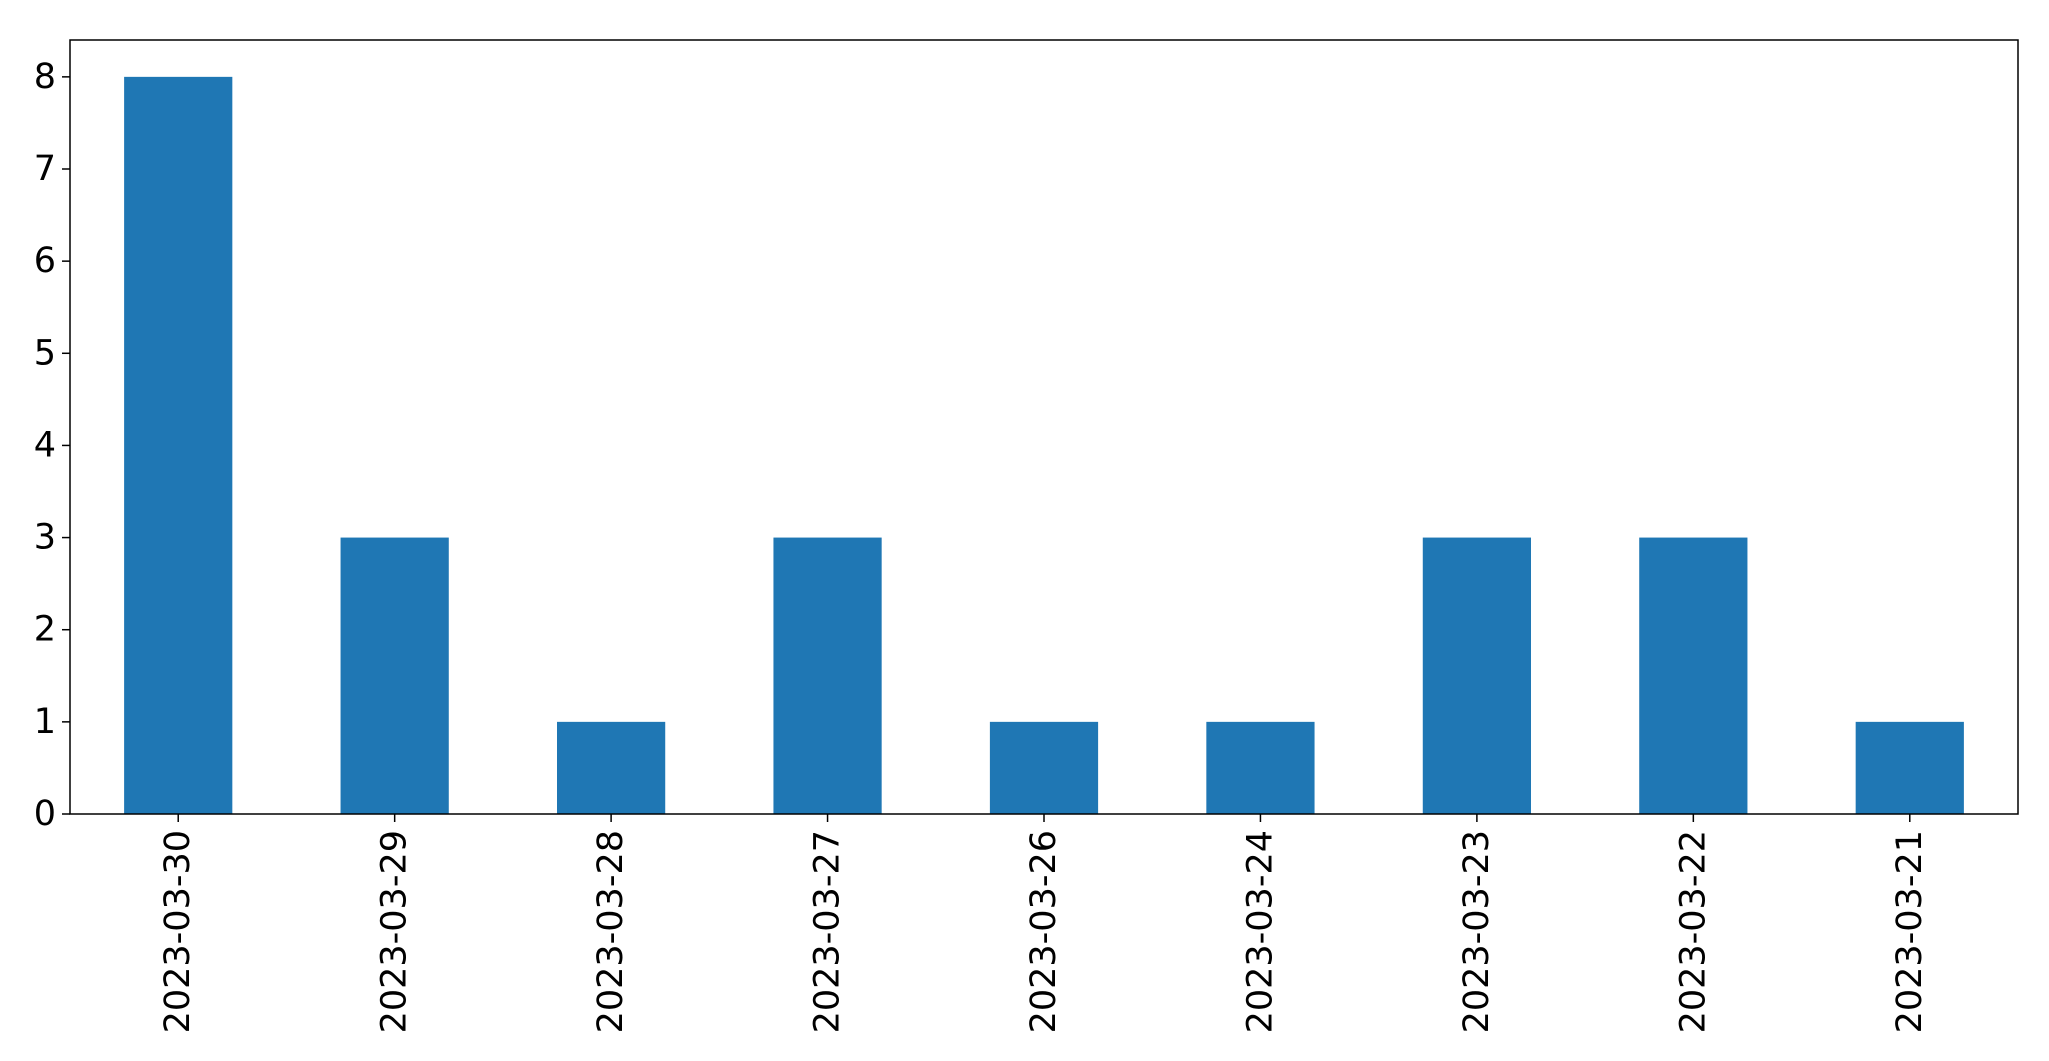 Image resolution: width=2049 pixels, height=1061 pixels. What do you see at coordinates (828, 931) in the screenshot?
I see `x-tick-label: 2023-03-27` at bounding box center [828, 931].